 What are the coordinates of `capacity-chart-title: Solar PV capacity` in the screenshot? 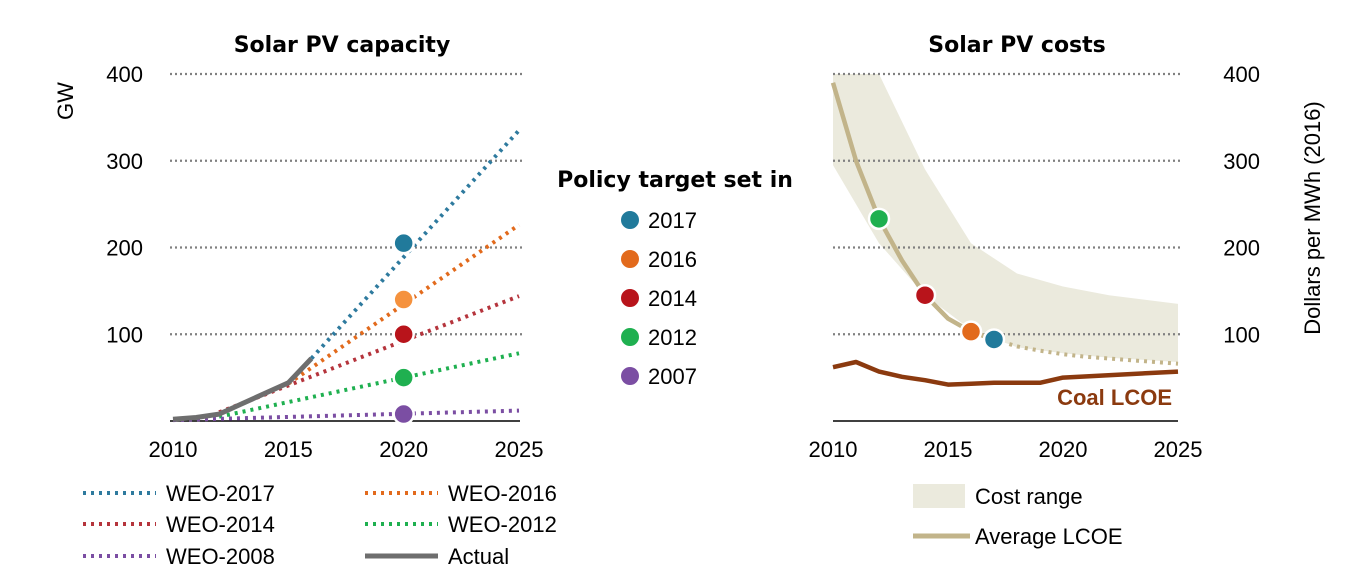 It's located at (342, 45).